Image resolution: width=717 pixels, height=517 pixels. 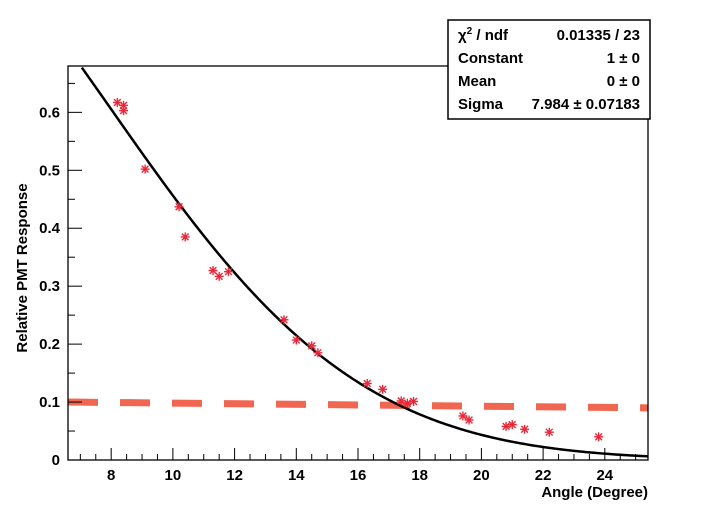 I want to click on stats-value: 7.984 ± 0.07183, so click(x=586, y=104).